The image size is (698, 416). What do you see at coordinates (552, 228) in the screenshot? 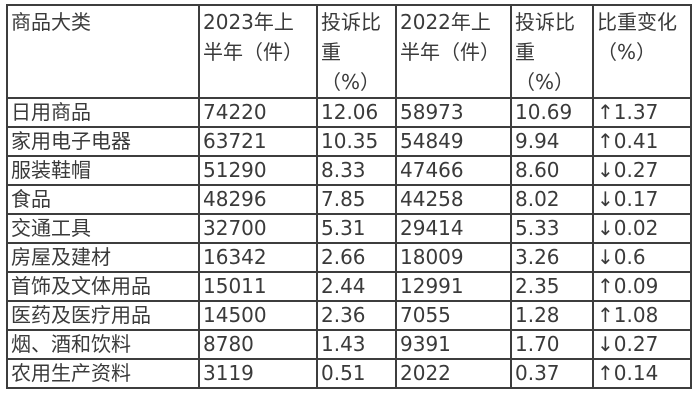
I see `cell-2022-share: 5.33` at bounding box center [552, 228].